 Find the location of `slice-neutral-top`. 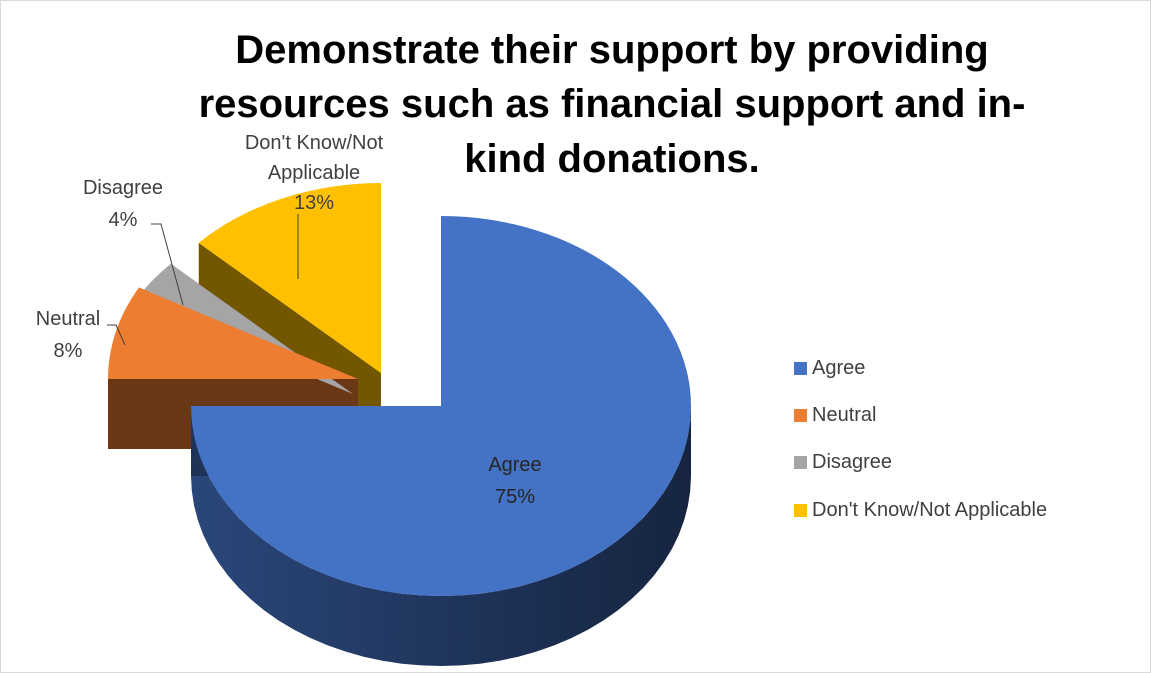

slice-neutral-top is located at coordinates (233, 333).